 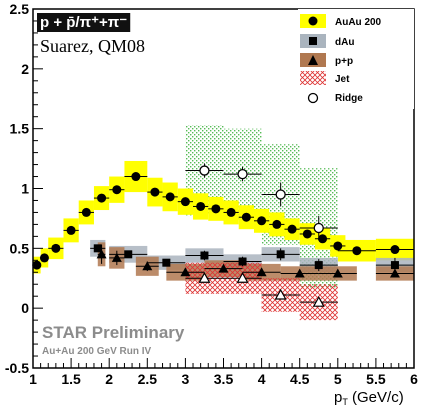 I want to click on x-tick-label-10: 6, so click(x=414, y=379).